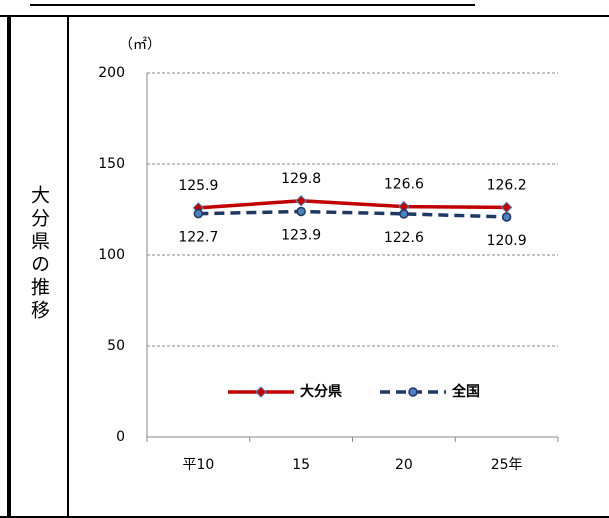 Image resolution: width=609 pixels, height=518 pixels. I want to click on x-tick-label: 15, so click(301, 465).